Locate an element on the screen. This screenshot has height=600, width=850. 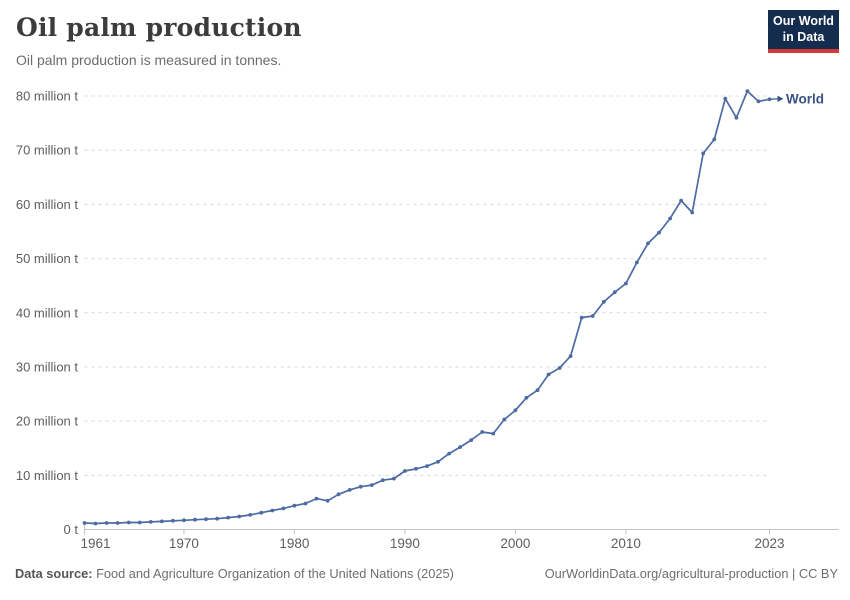
y-axis-tick-label: 0 t is located at coordinates (71, 529).